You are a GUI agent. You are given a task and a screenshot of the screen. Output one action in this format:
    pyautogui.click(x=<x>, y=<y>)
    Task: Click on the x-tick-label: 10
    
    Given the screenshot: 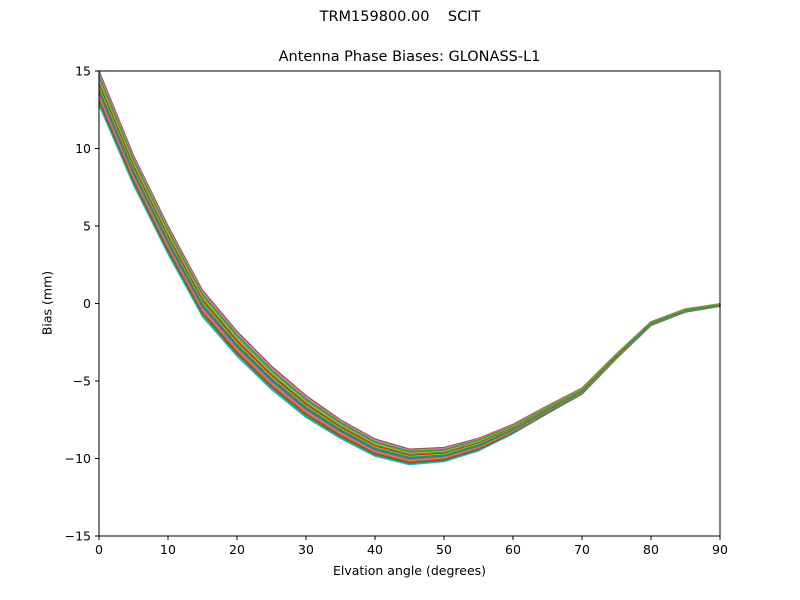 What is the action you would take?
    pyautogui.click(x=168, y=549)
    